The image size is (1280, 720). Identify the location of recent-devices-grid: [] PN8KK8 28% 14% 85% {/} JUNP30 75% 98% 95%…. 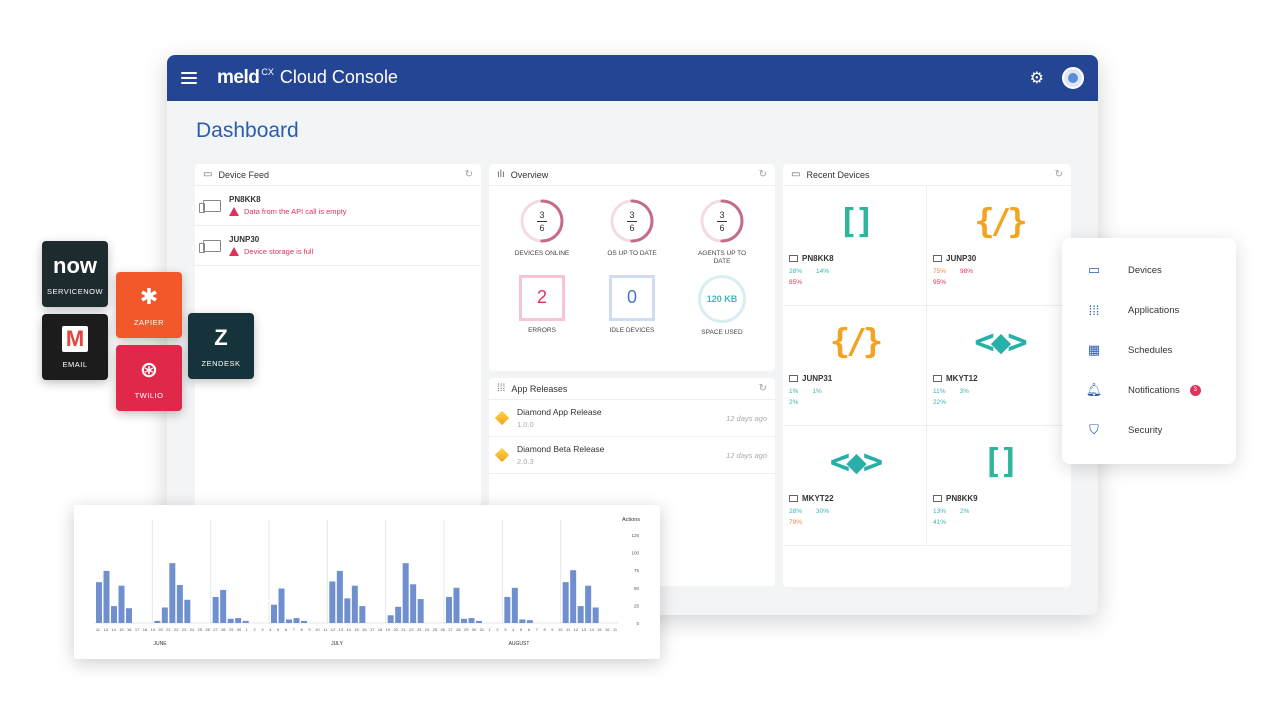
(927, 366).